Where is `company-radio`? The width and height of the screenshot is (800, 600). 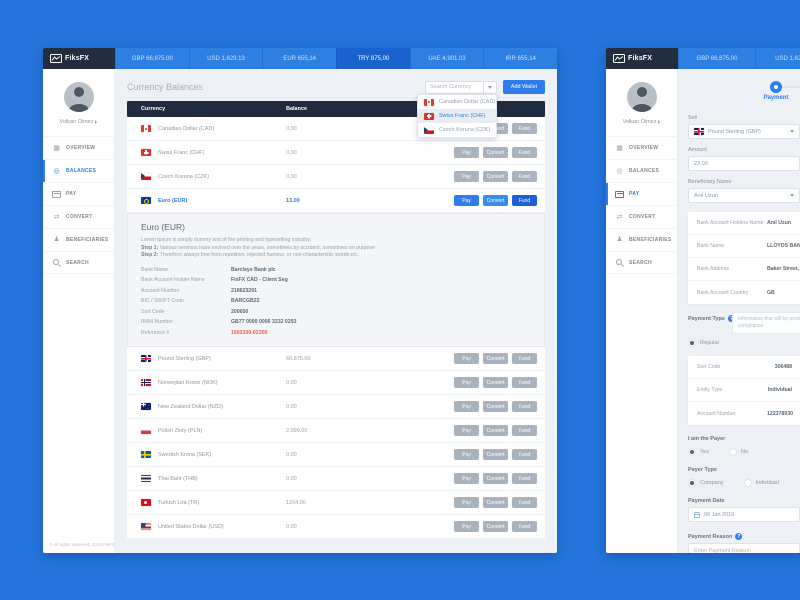 company-radio is located at coordinates (692, 483).